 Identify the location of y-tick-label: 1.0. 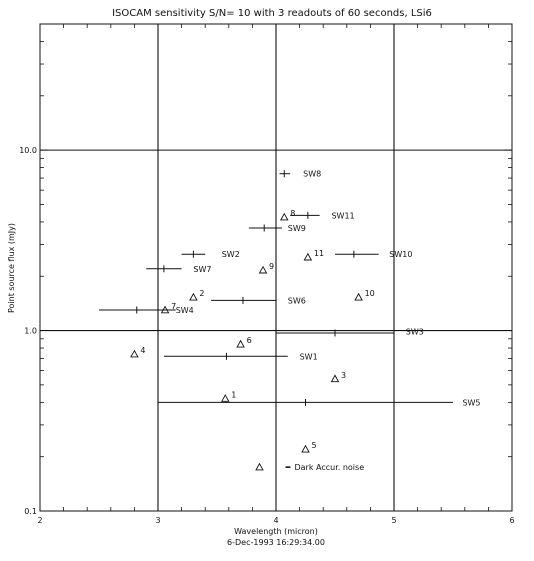
(30, 331).